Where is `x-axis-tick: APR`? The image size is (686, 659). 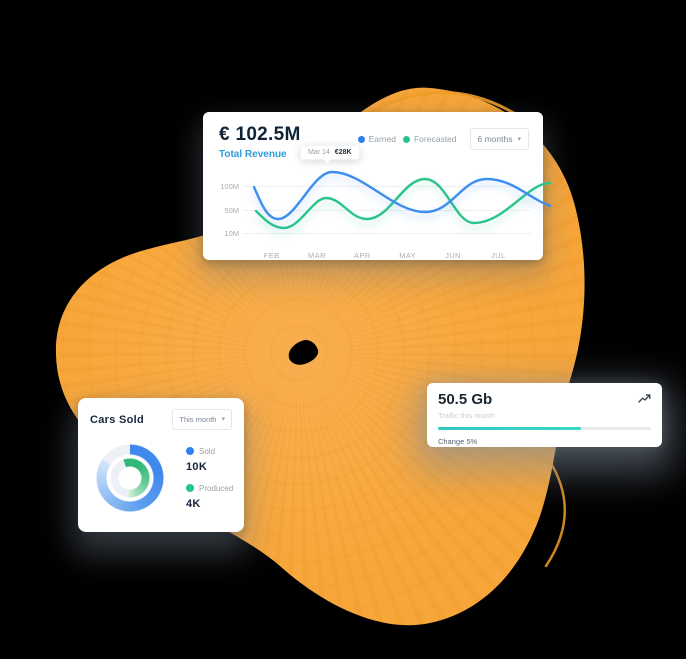
x-axis-tick: APR is located at coordinates (362, 255).